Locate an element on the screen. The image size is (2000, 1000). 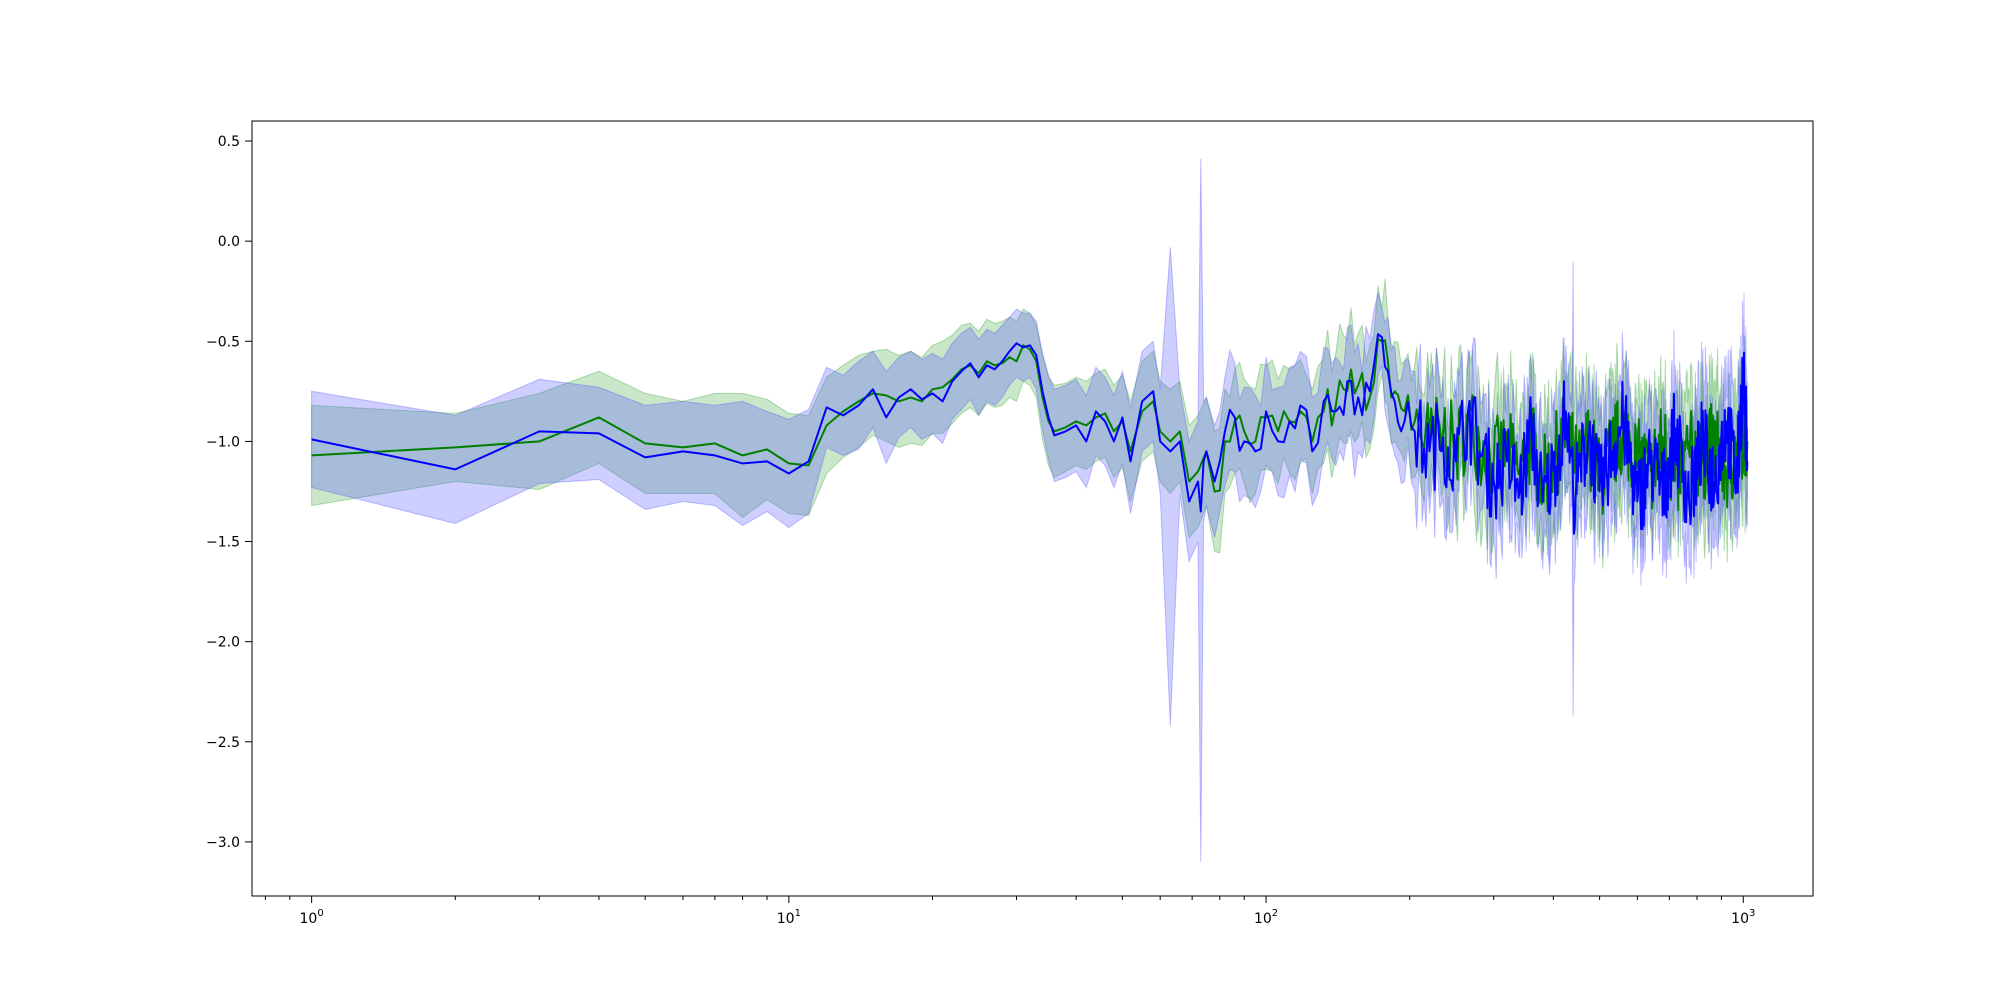
y-tick-label: 0.5 is located at coordinates (229, 142).